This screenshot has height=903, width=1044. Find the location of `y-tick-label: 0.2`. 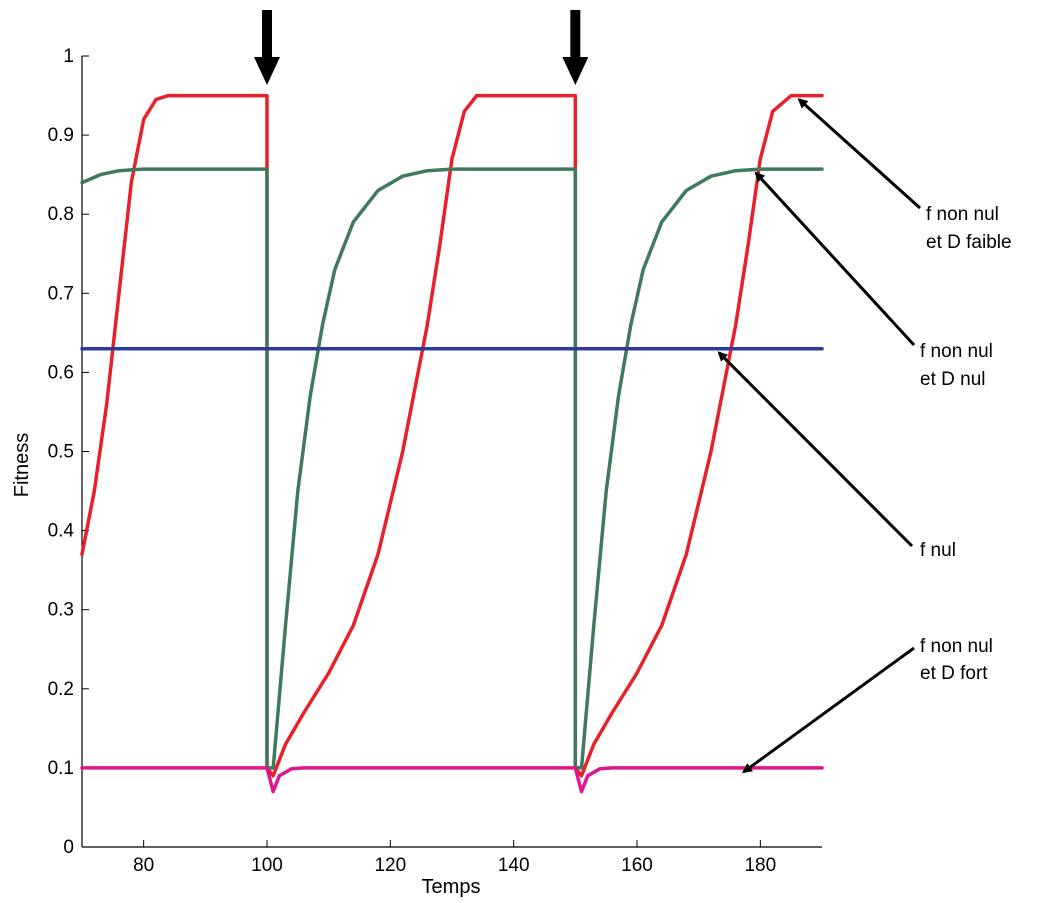

y-tick-label: 0.2 is located at coordinates (61, 689).